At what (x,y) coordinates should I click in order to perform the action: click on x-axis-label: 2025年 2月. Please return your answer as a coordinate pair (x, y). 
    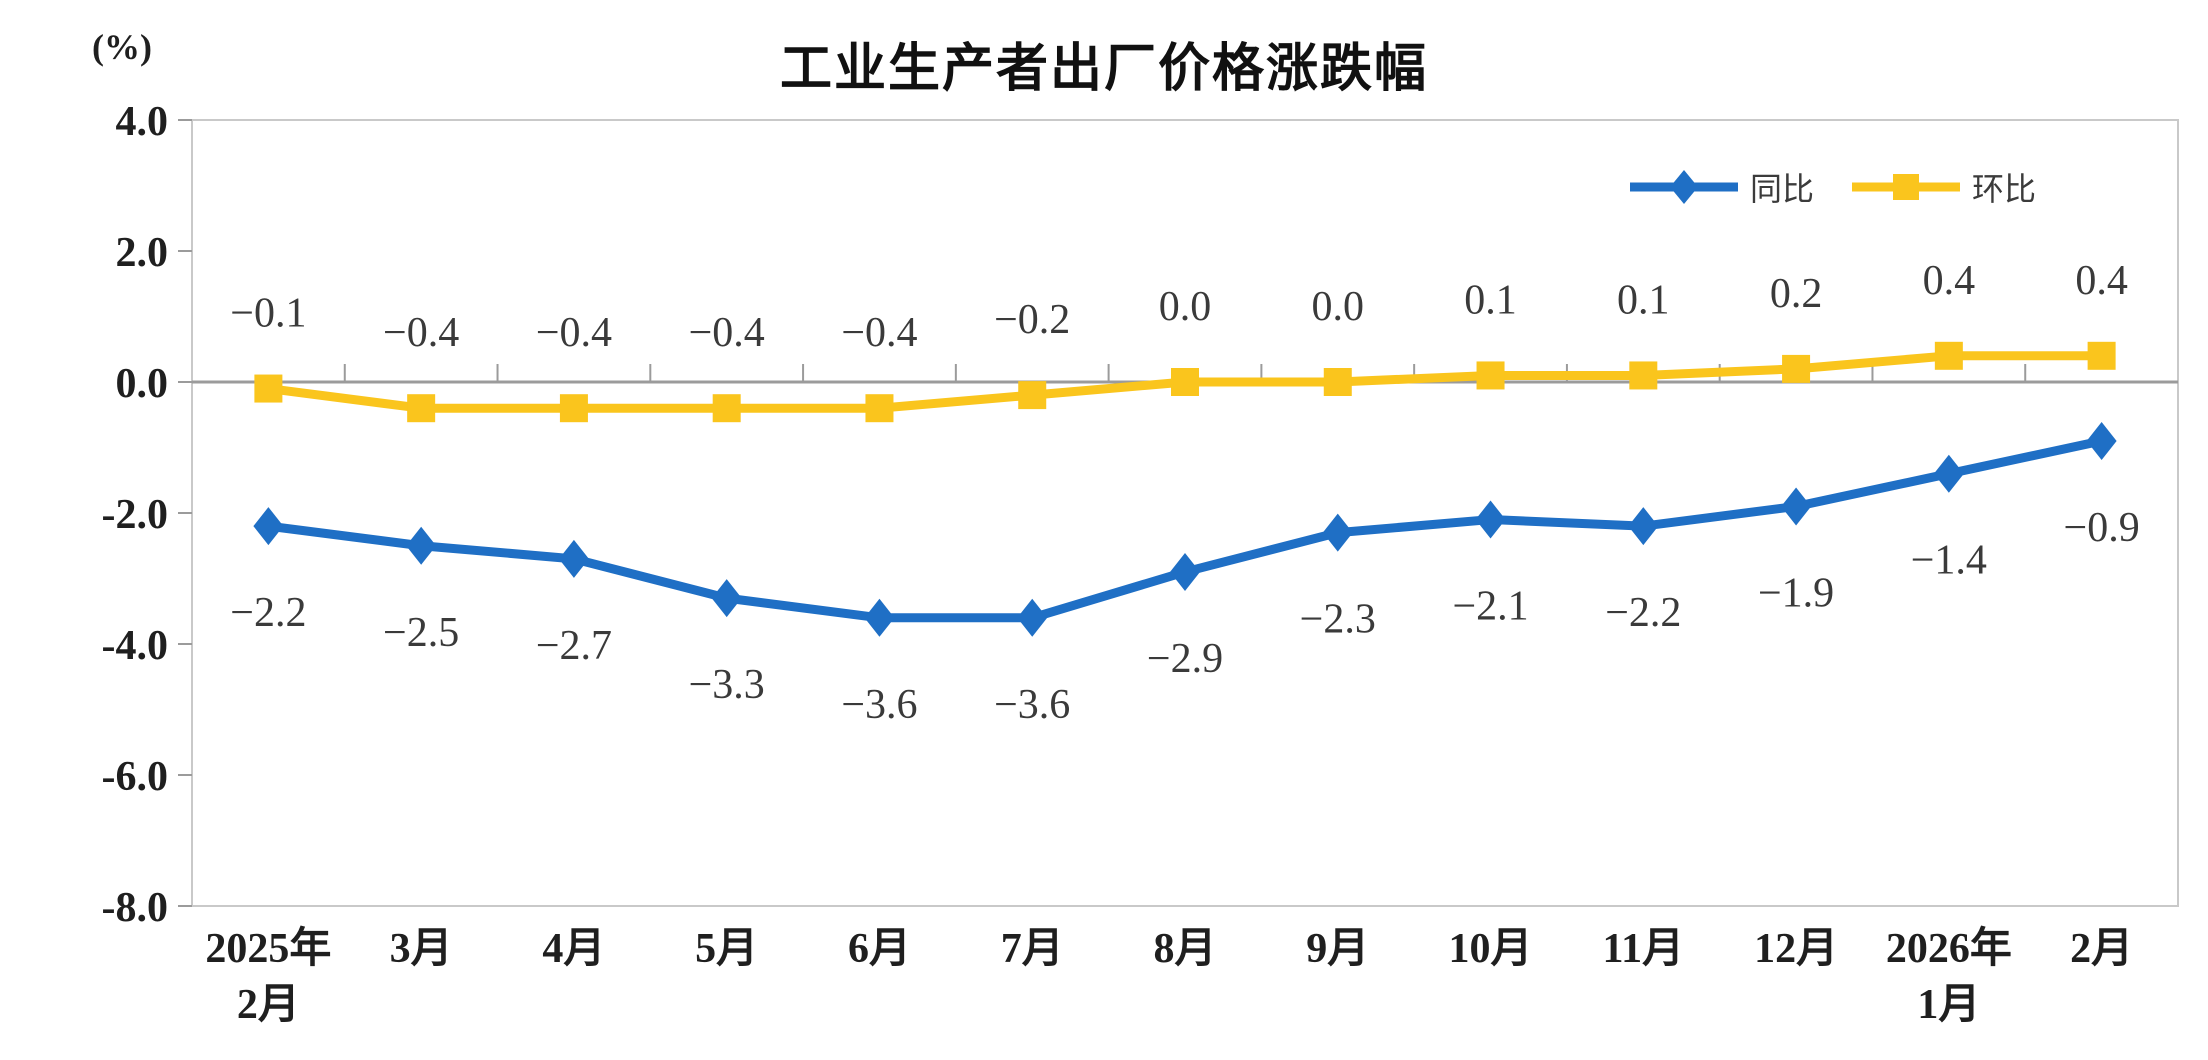
    Looking at the image, I should click on (268, 976).